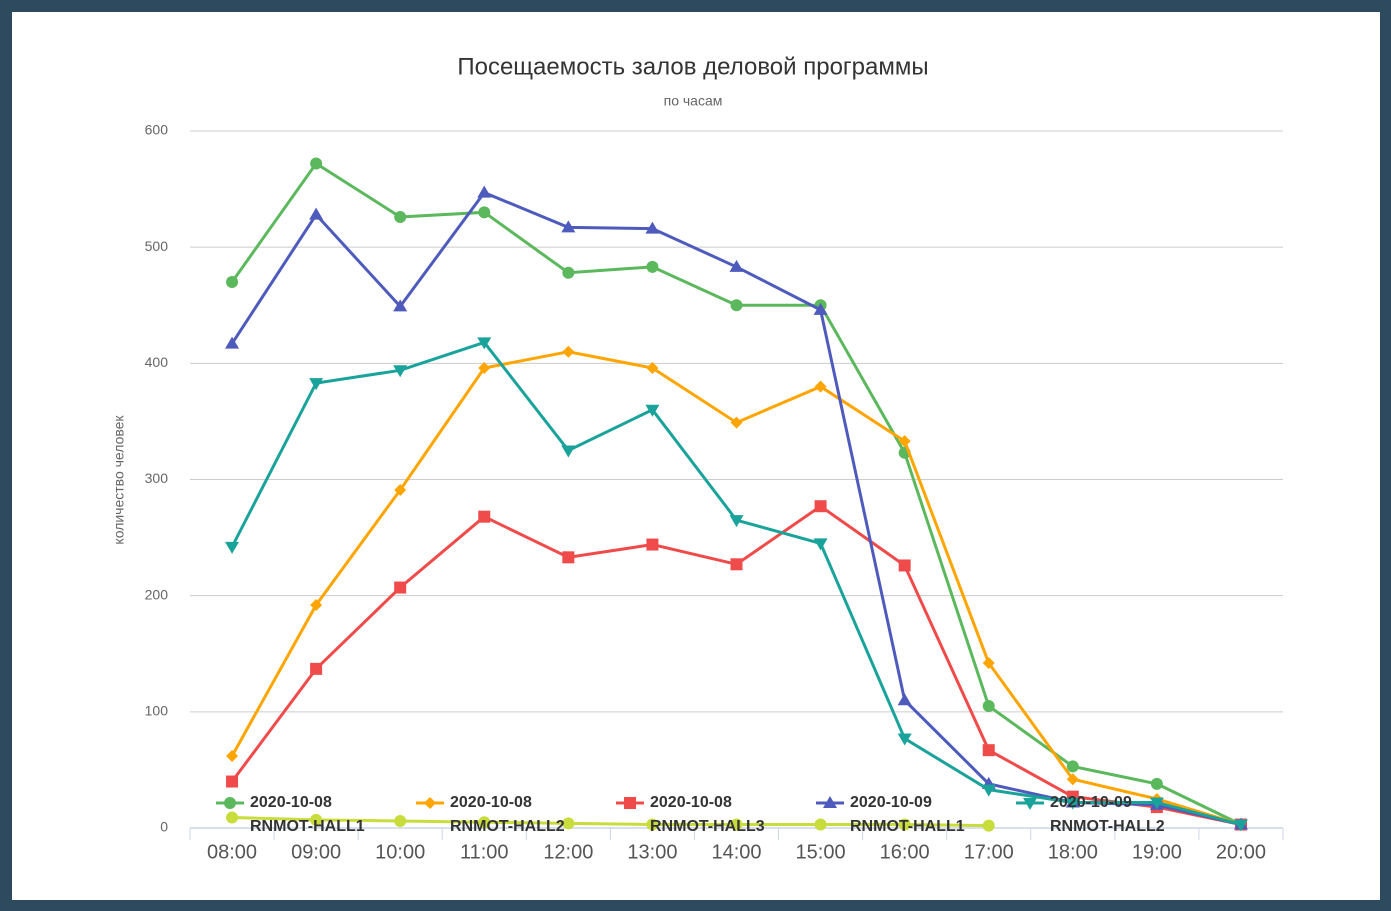  Describe the element at coordinates (905, 852) in the screenshot. I see `x-tick-label: 16:00` at that location.